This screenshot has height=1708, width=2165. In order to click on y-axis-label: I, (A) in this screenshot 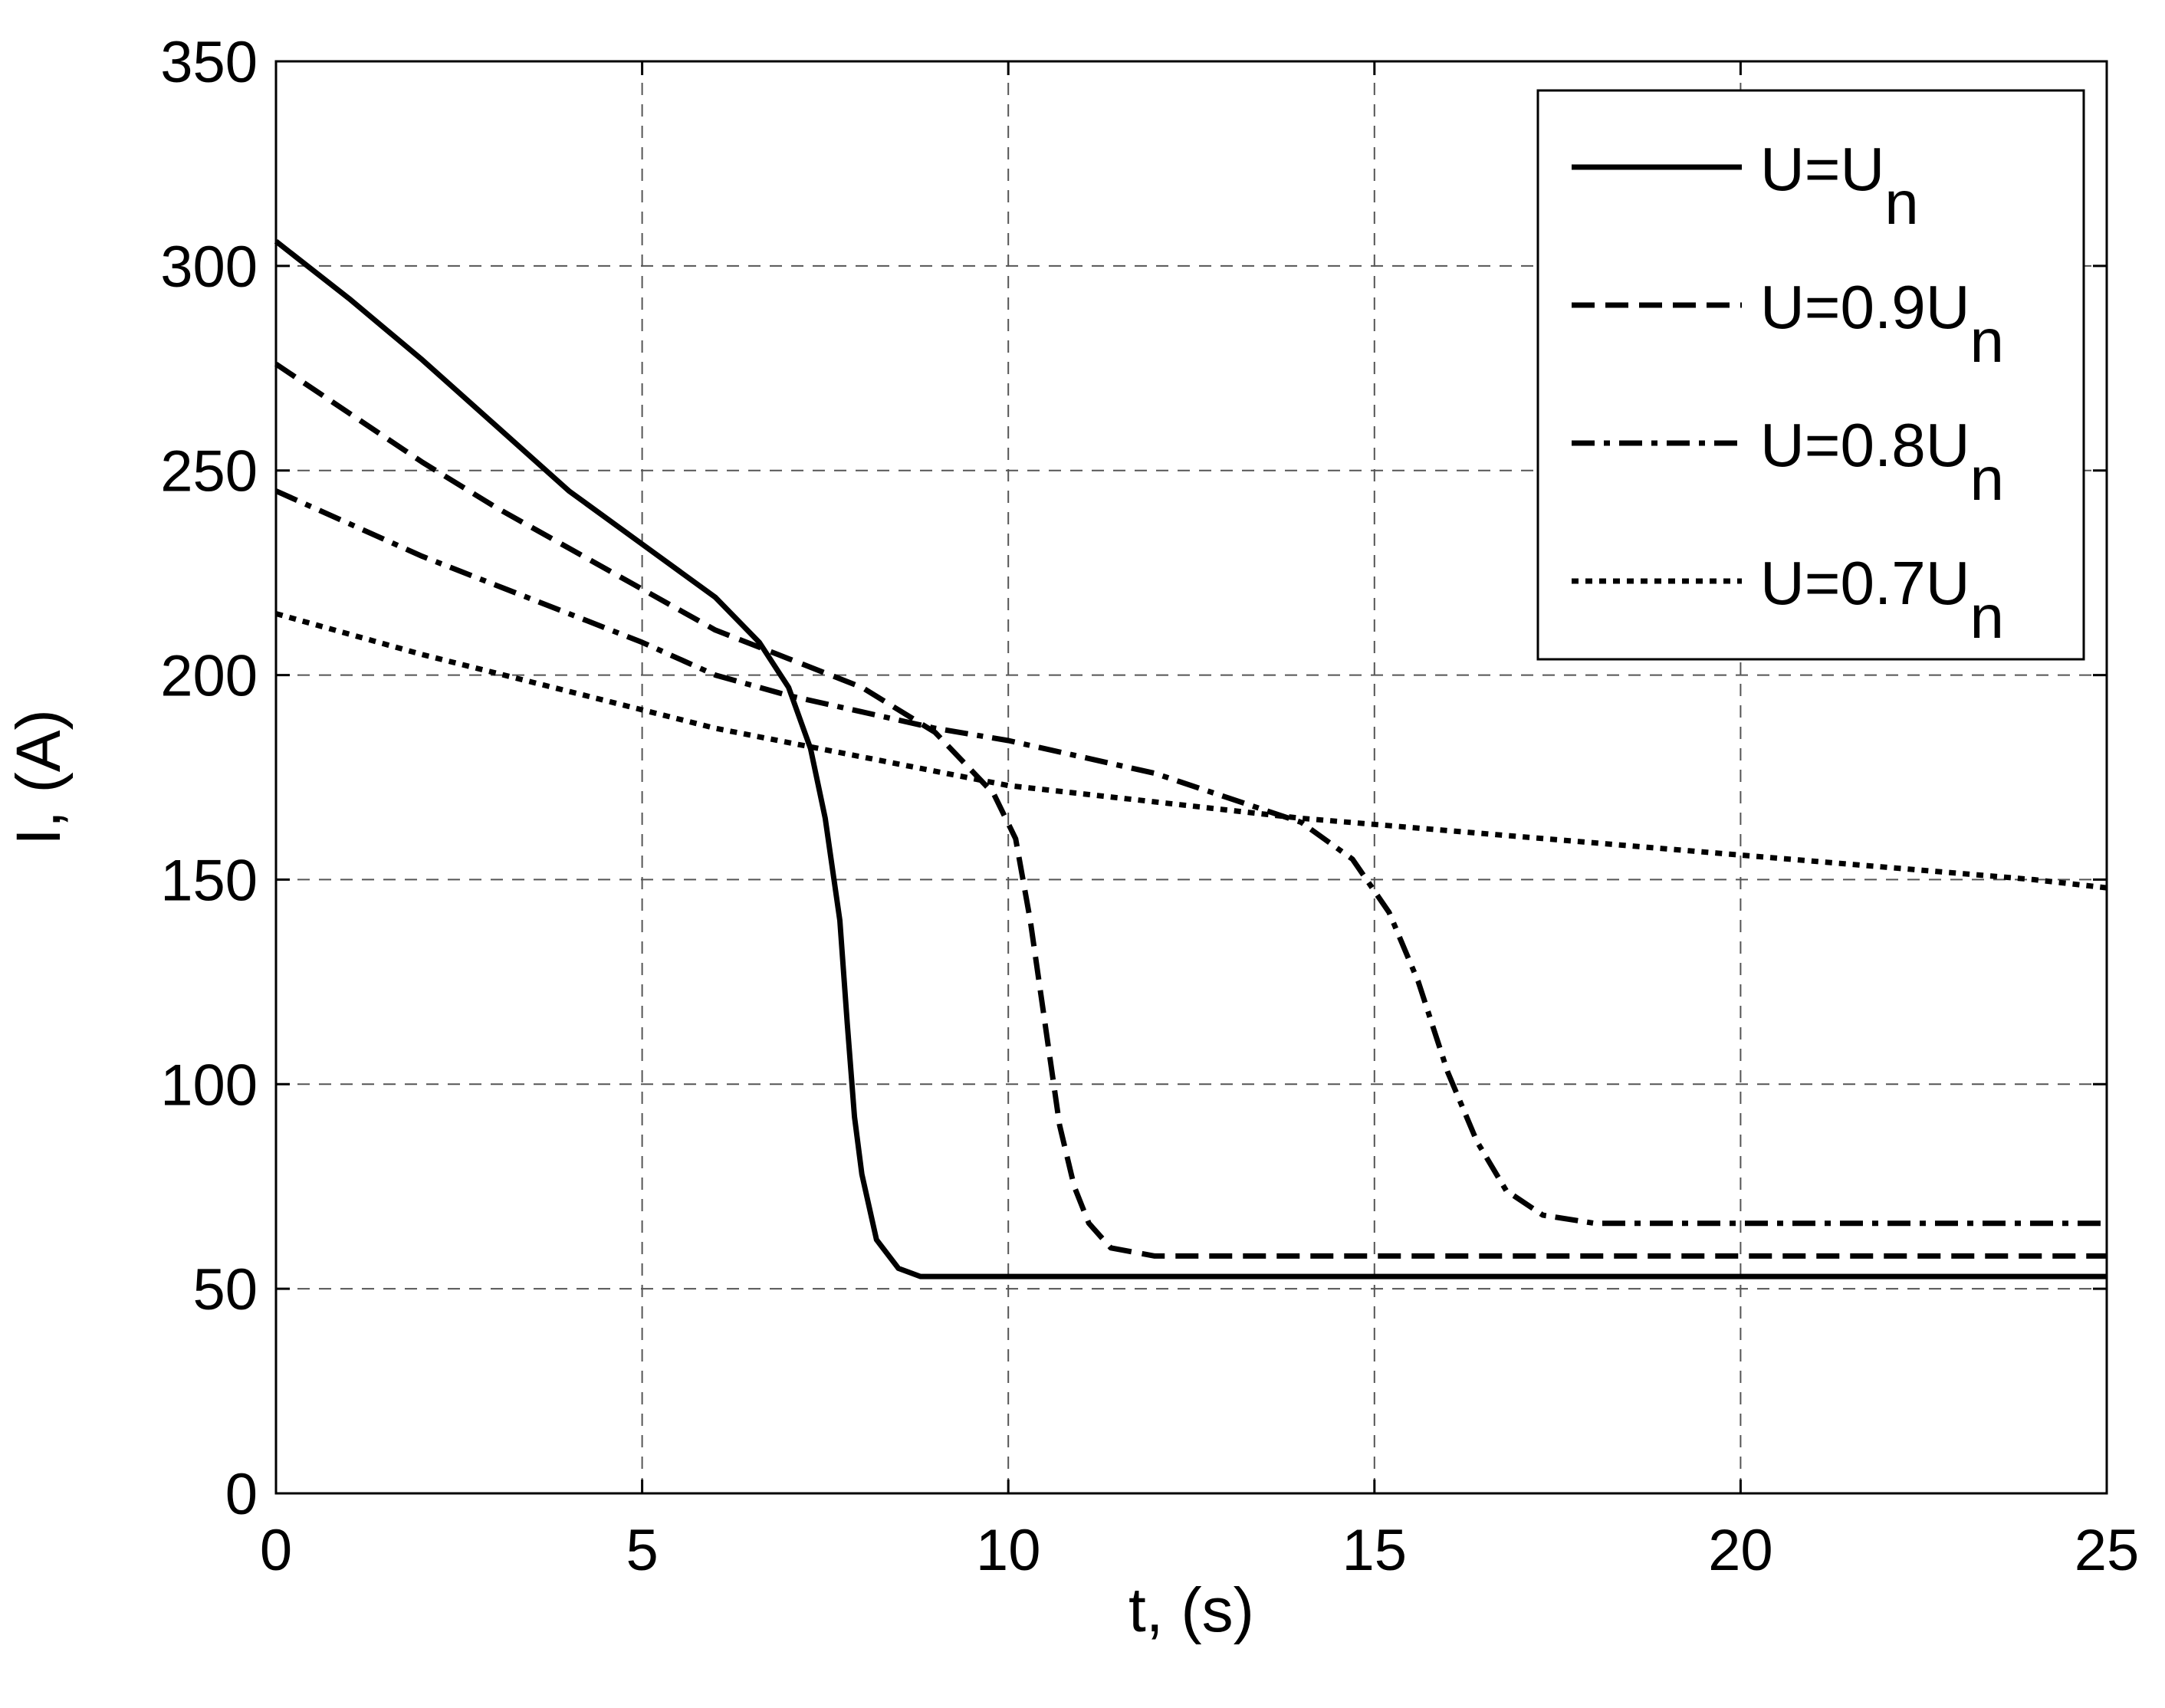, I will do `click(39, 777)`.